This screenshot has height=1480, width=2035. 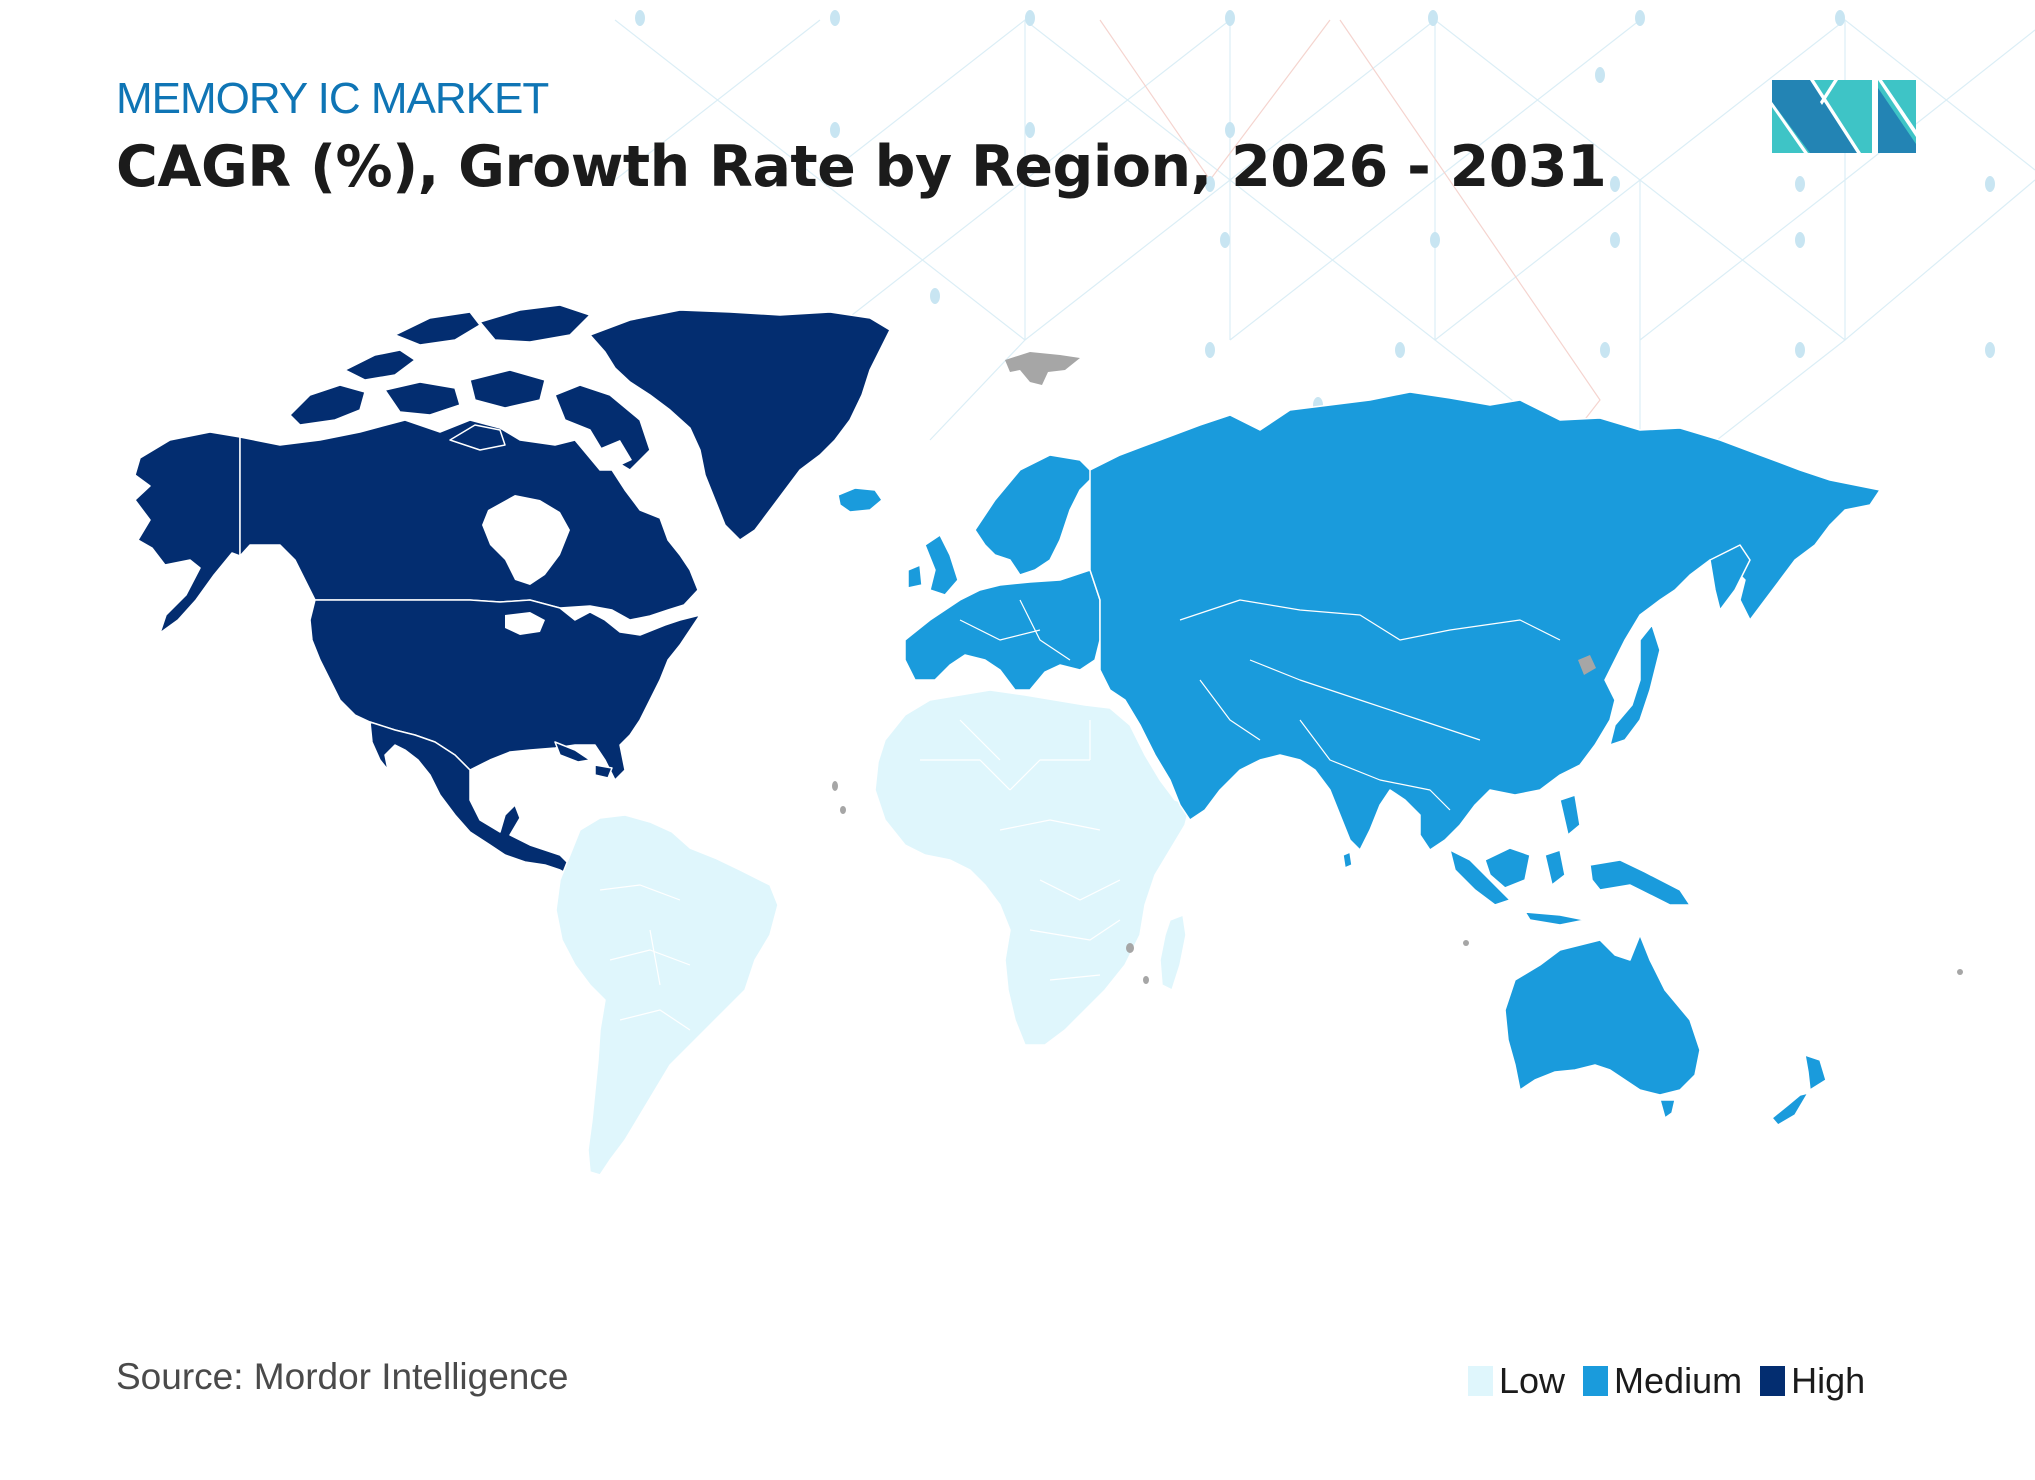 What do you see at coordinates (1773, 1381) in the screenshot?
I see `legend-swatch-high-icon` at bounding box center [1773, 1381].